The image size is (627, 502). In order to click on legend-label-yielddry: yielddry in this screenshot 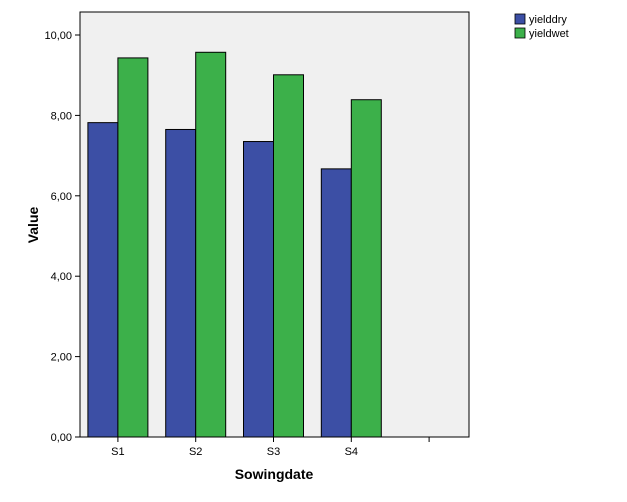, I will do `click(548, 20)`.